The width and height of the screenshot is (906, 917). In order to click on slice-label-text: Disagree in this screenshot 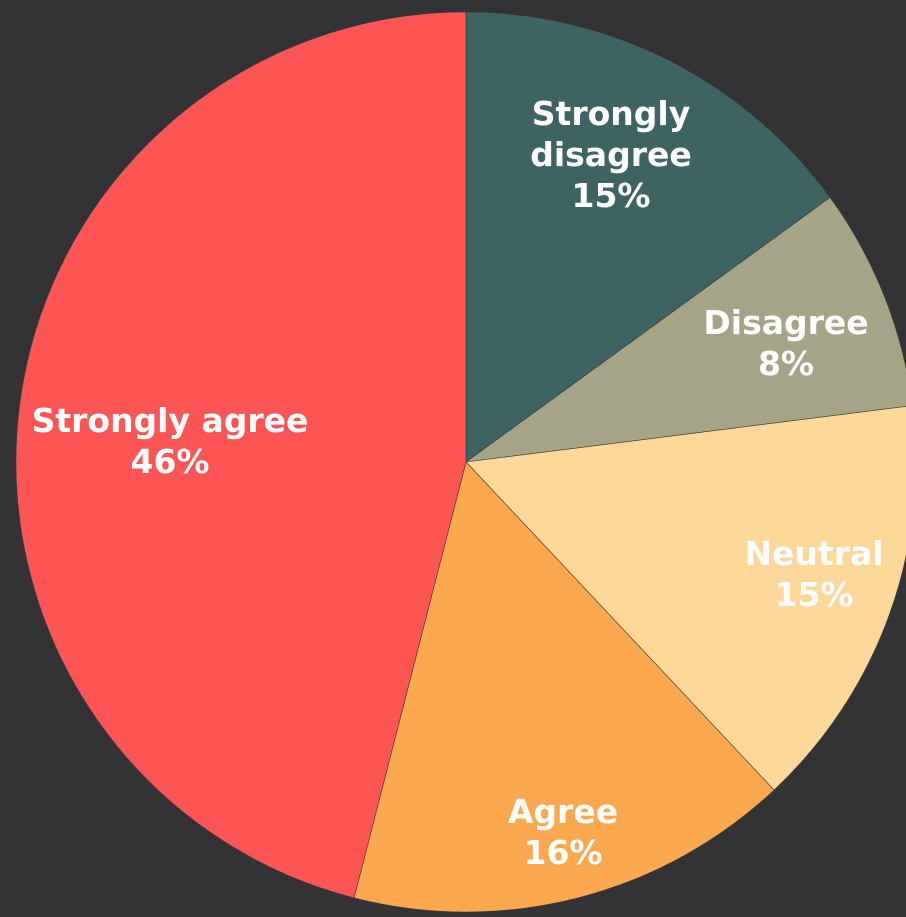, I will do `click(785, 322)`.